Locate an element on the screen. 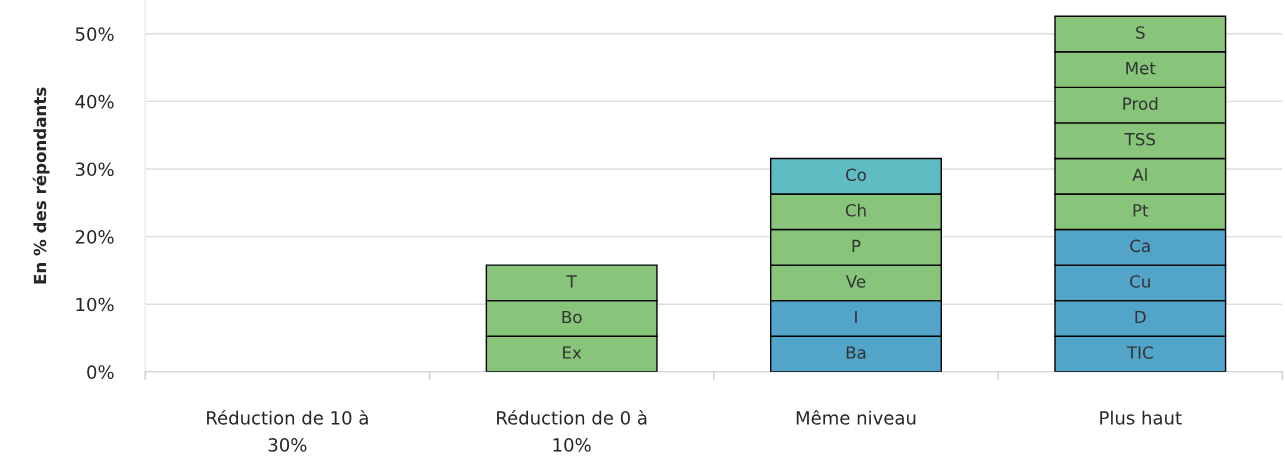 The image size is (1285, 459). x-tick-label: Plus haut is located at coordinates (1141, 417).